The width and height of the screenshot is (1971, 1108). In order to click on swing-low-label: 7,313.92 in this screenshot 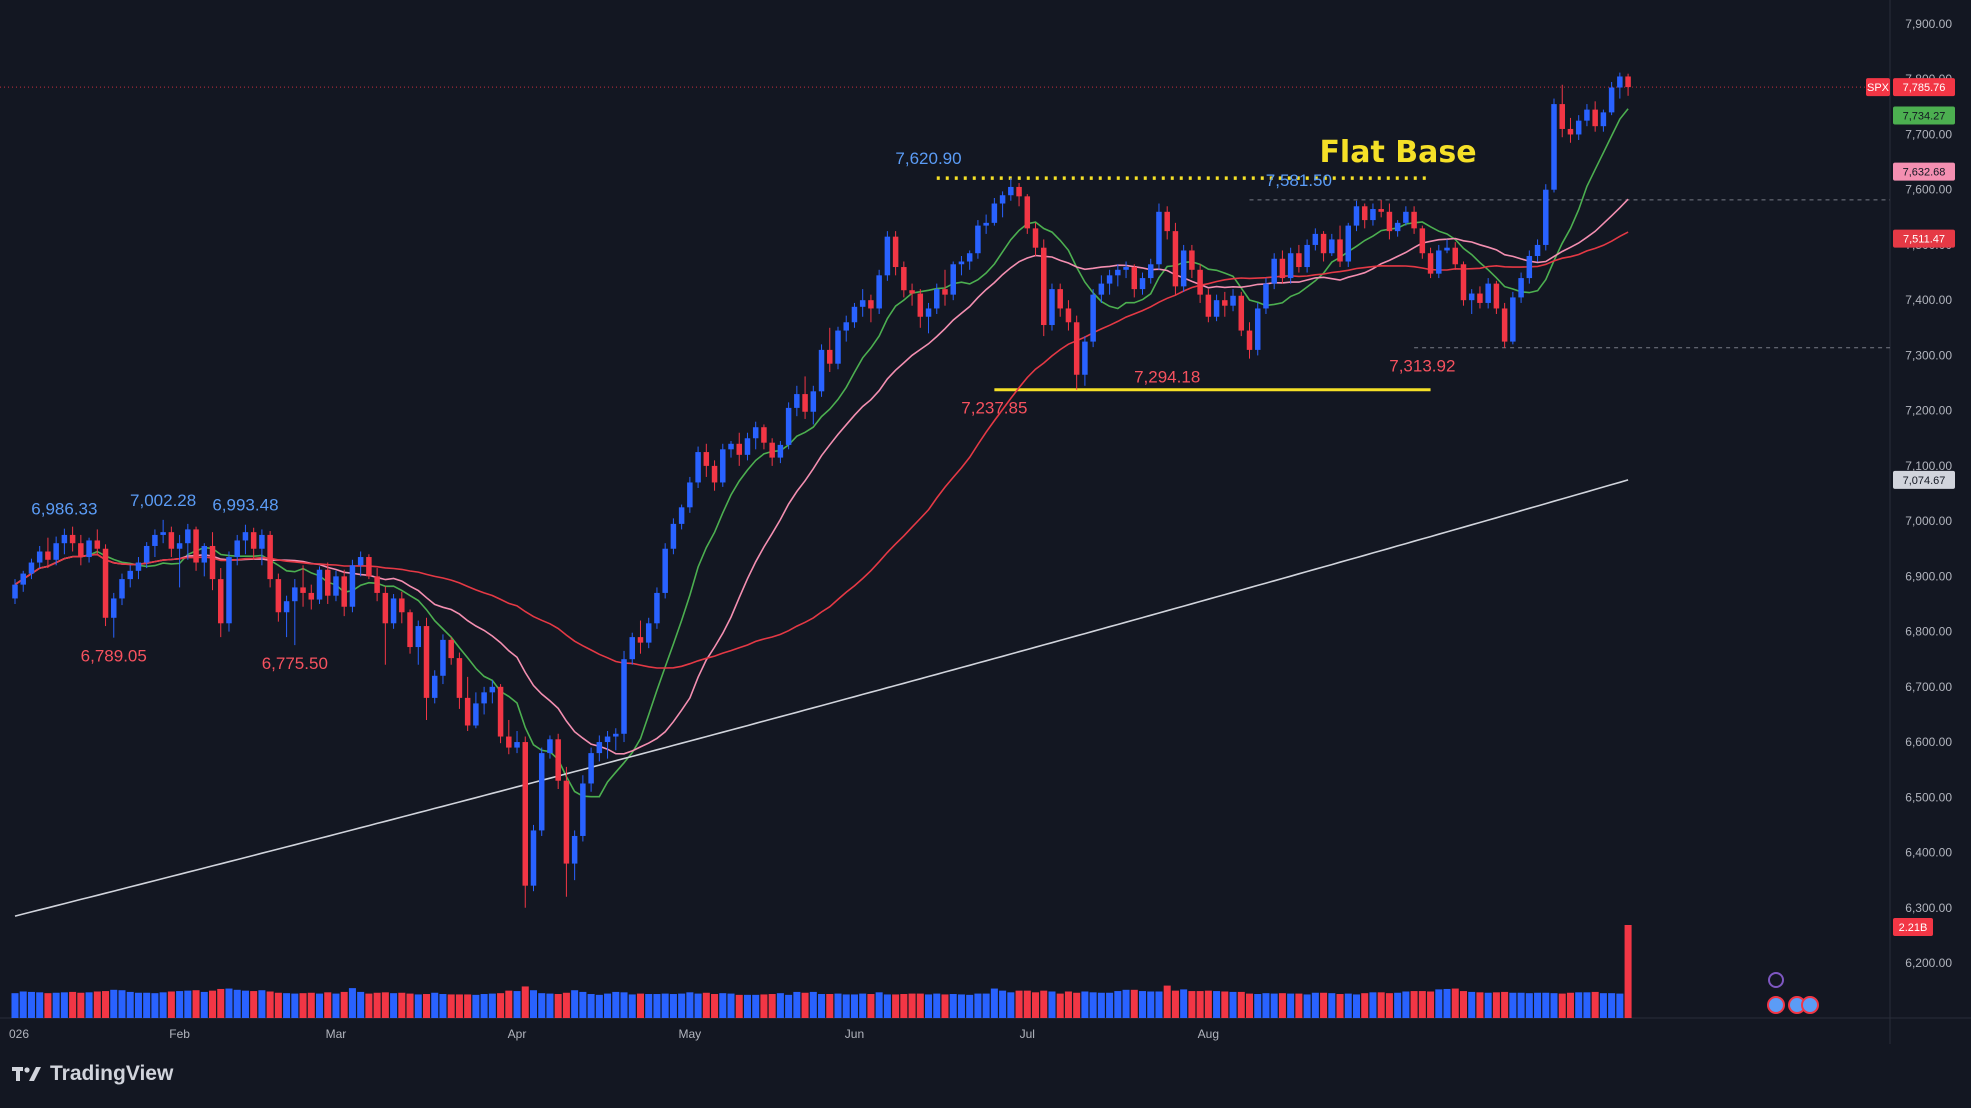, I will do `click(1422, 366)`.